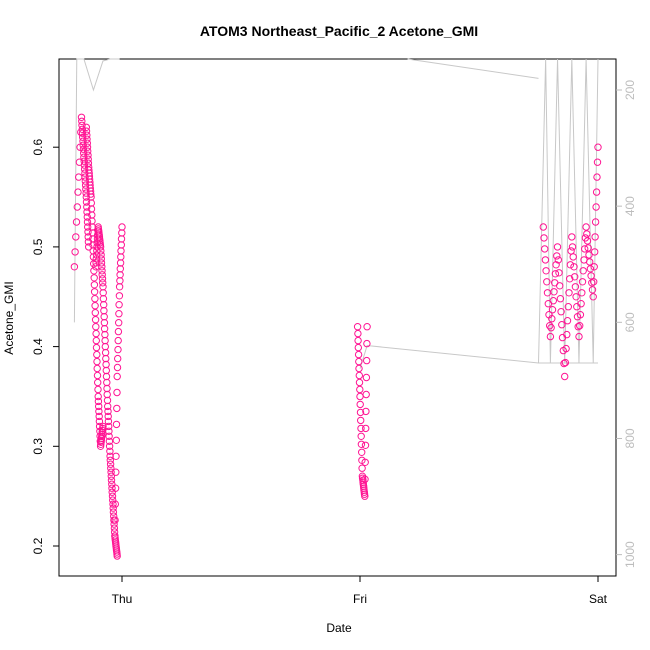  Describe the element at coordinates (630, 206) in the screenshot. I see `right-tick-label: 400` at that location.